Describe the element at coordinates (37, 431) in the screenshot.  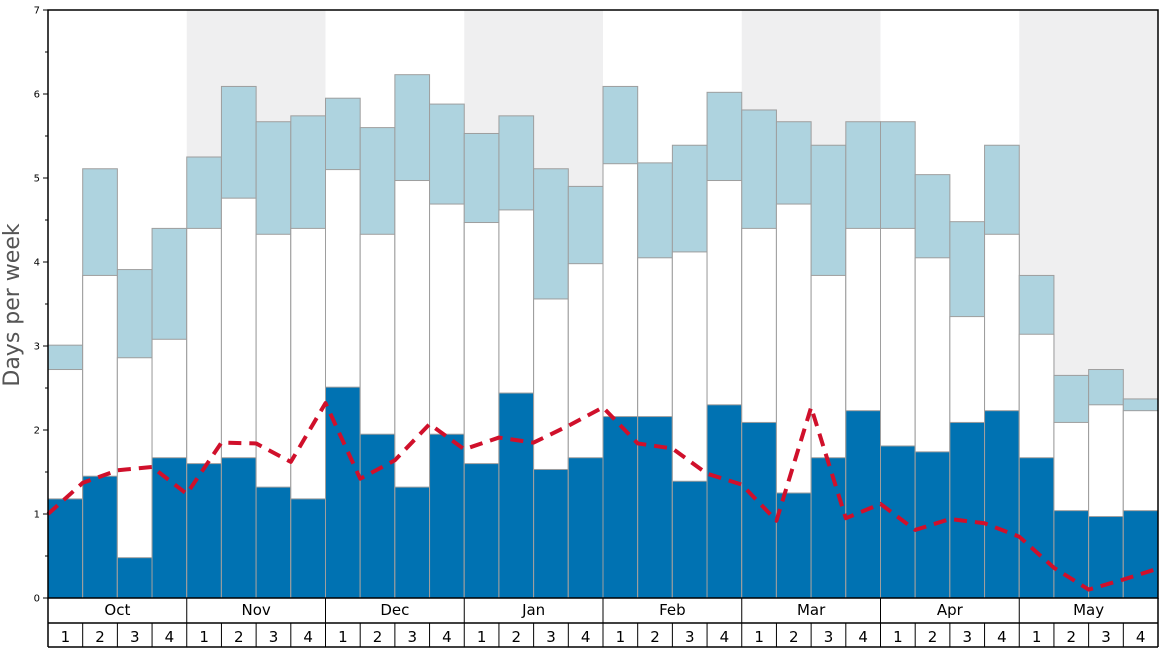
I see `y-tick-label: 2` at that location.